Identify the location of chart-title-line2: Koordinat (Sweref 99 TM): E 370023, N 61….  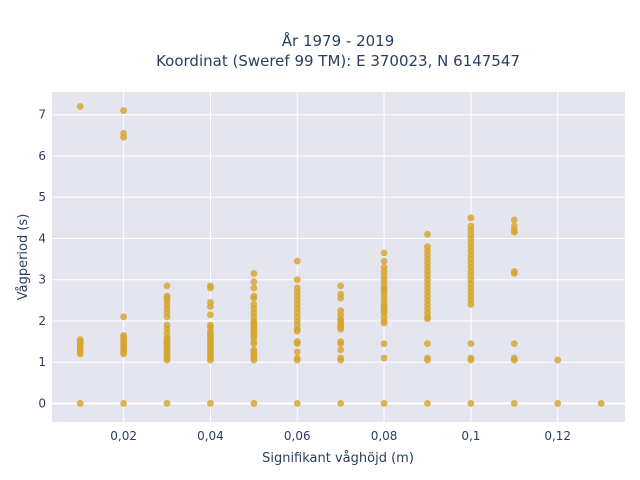
(338, 61).